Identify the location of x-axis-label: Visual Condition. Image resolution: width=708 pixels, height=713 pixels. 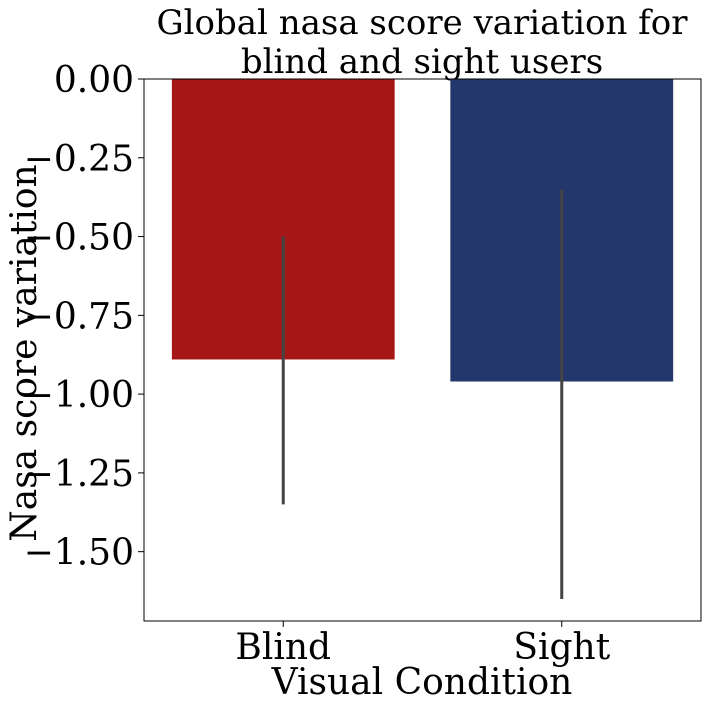
(422, 682).